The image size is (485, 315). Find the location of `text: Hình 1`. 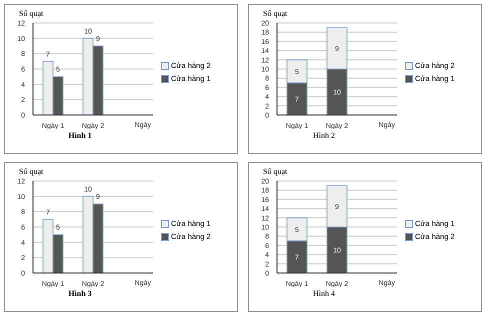

text: Hình 1 is located at coordinates (80, 135).